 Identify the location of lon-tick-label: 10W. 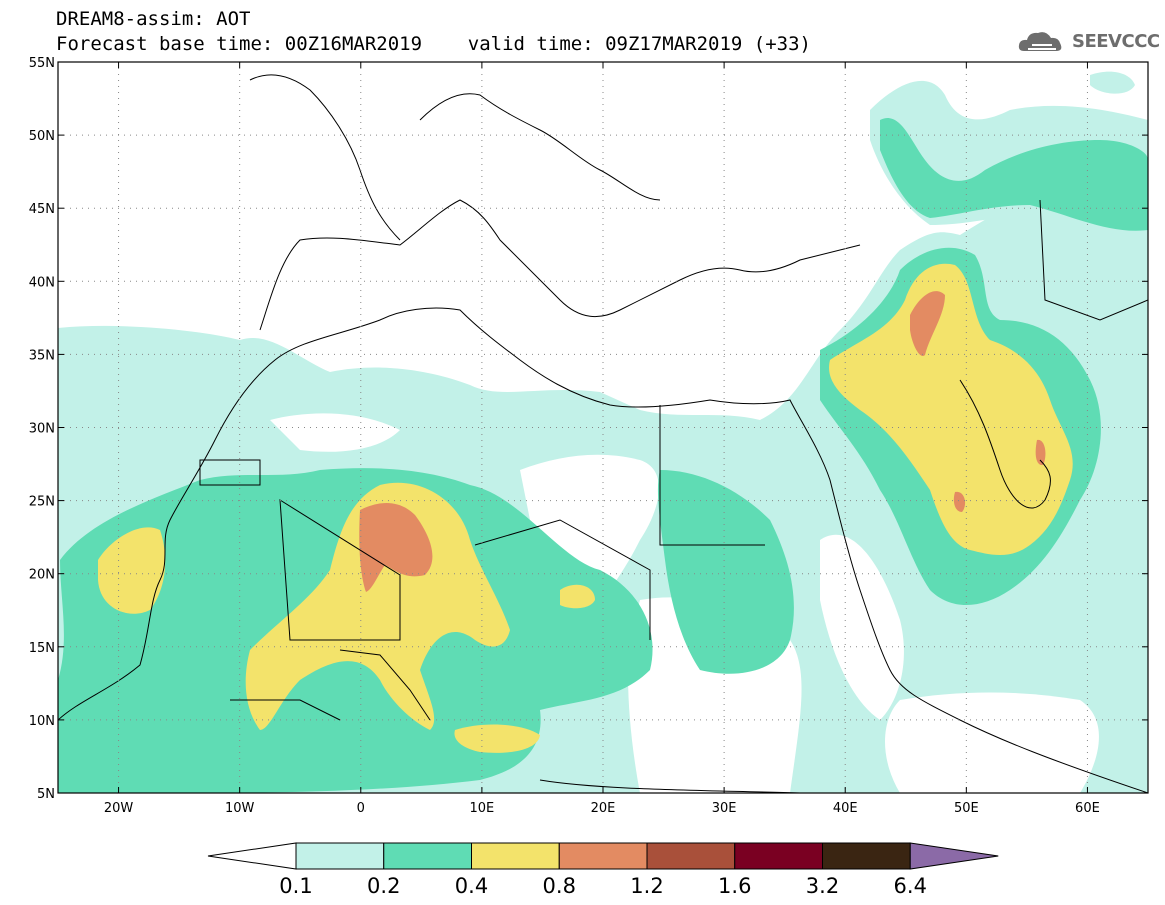
(240, 808).